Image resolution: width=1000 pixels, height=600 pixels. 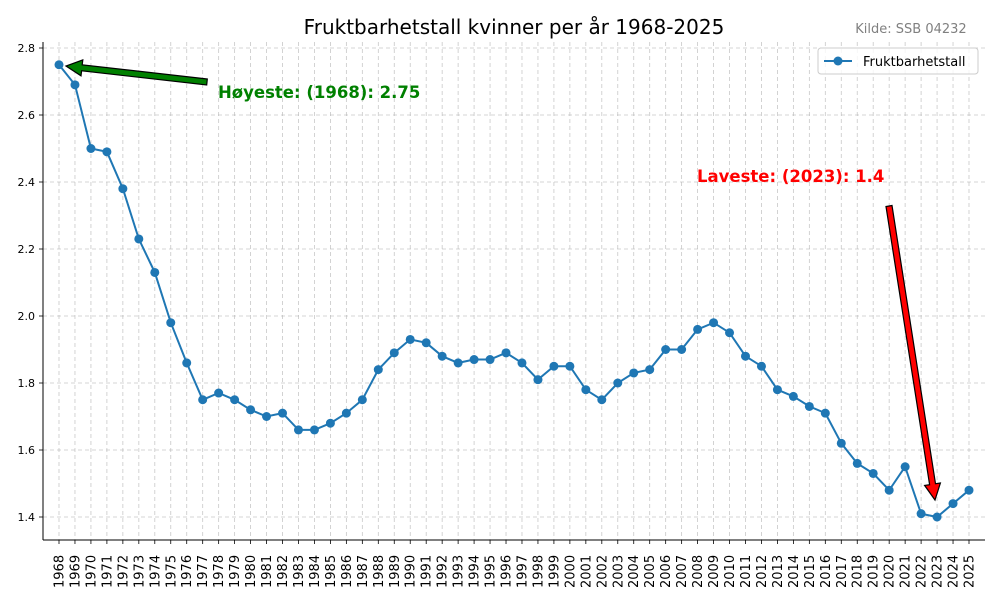 What do you see at coordinates (60, 571) in the screenshot?
I see `x-tick-label: 1968` at bounding box center [60, 571].